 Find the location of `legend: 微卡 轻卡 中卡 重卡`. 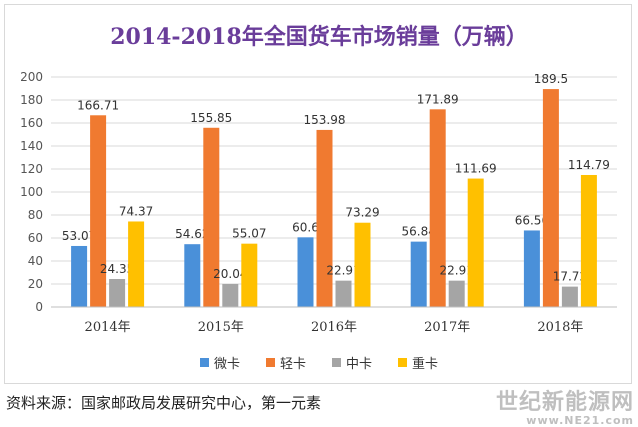

legend: 微卡 轻卡 中卡 重卡 is located at coordinates (319, 362).